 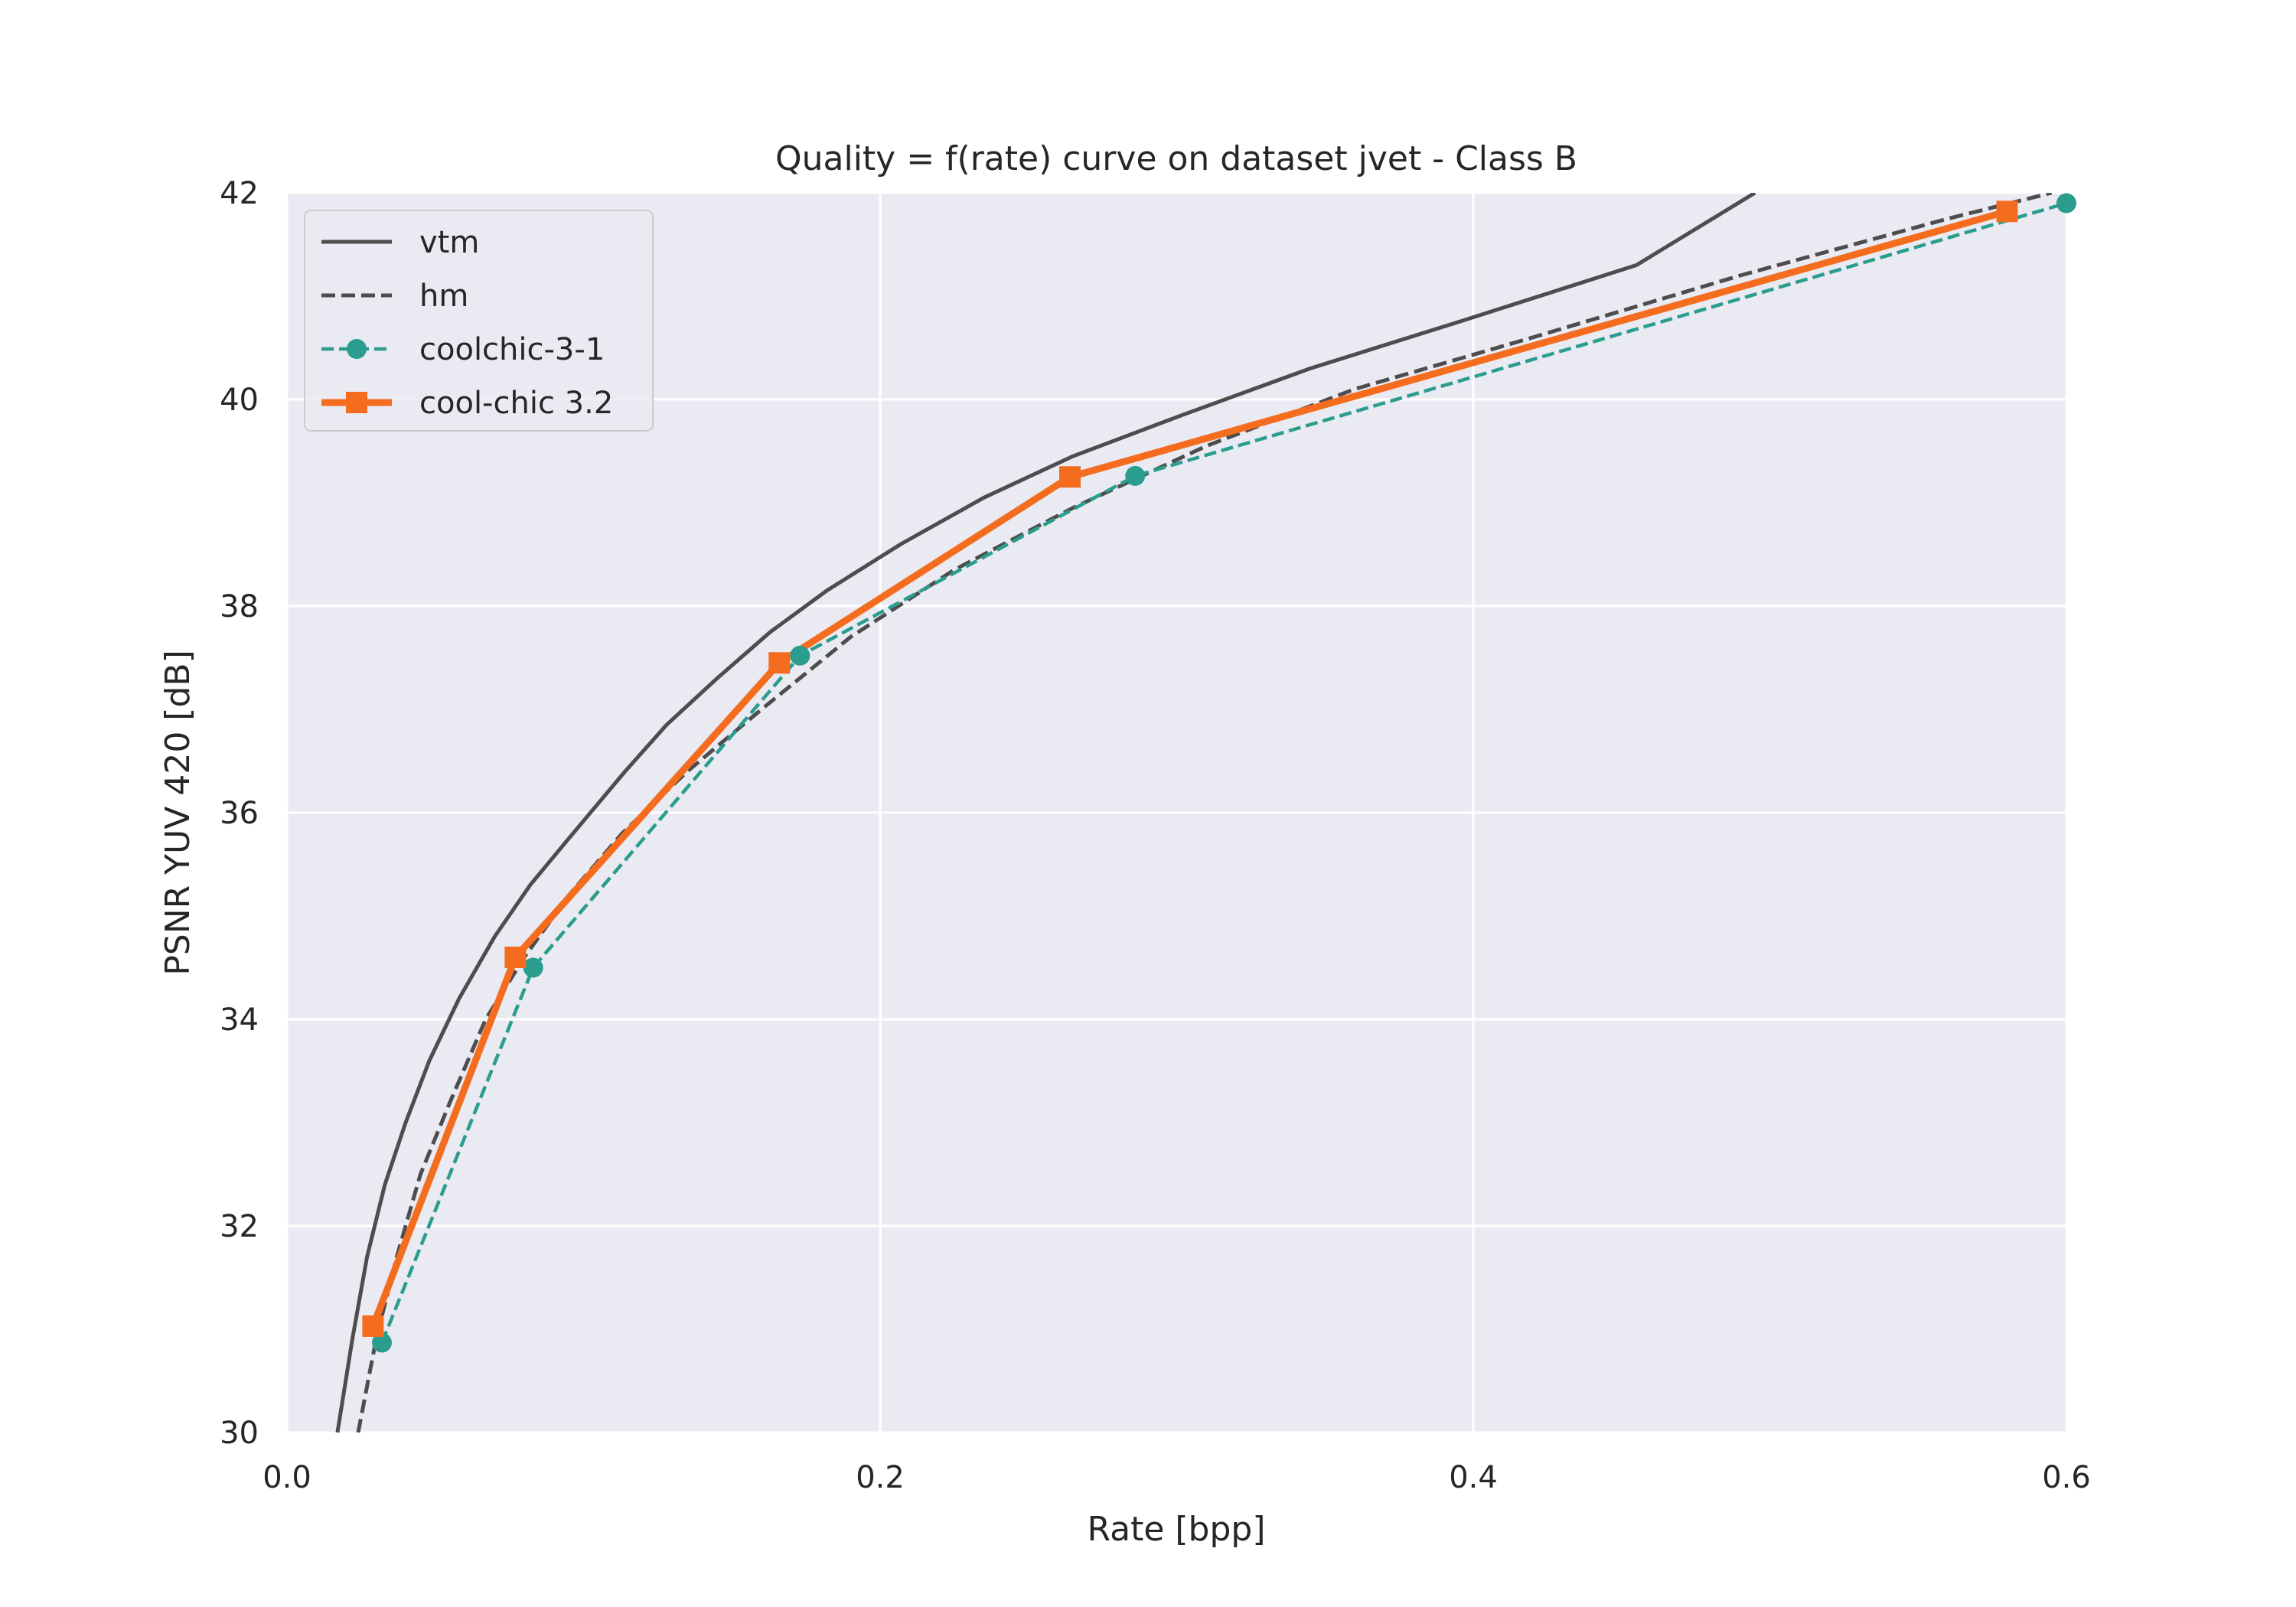 What do you see at coordinates (239, 606) in the screenshot?
I see `y-tick-label: 38` at bounding box center [239, 606].